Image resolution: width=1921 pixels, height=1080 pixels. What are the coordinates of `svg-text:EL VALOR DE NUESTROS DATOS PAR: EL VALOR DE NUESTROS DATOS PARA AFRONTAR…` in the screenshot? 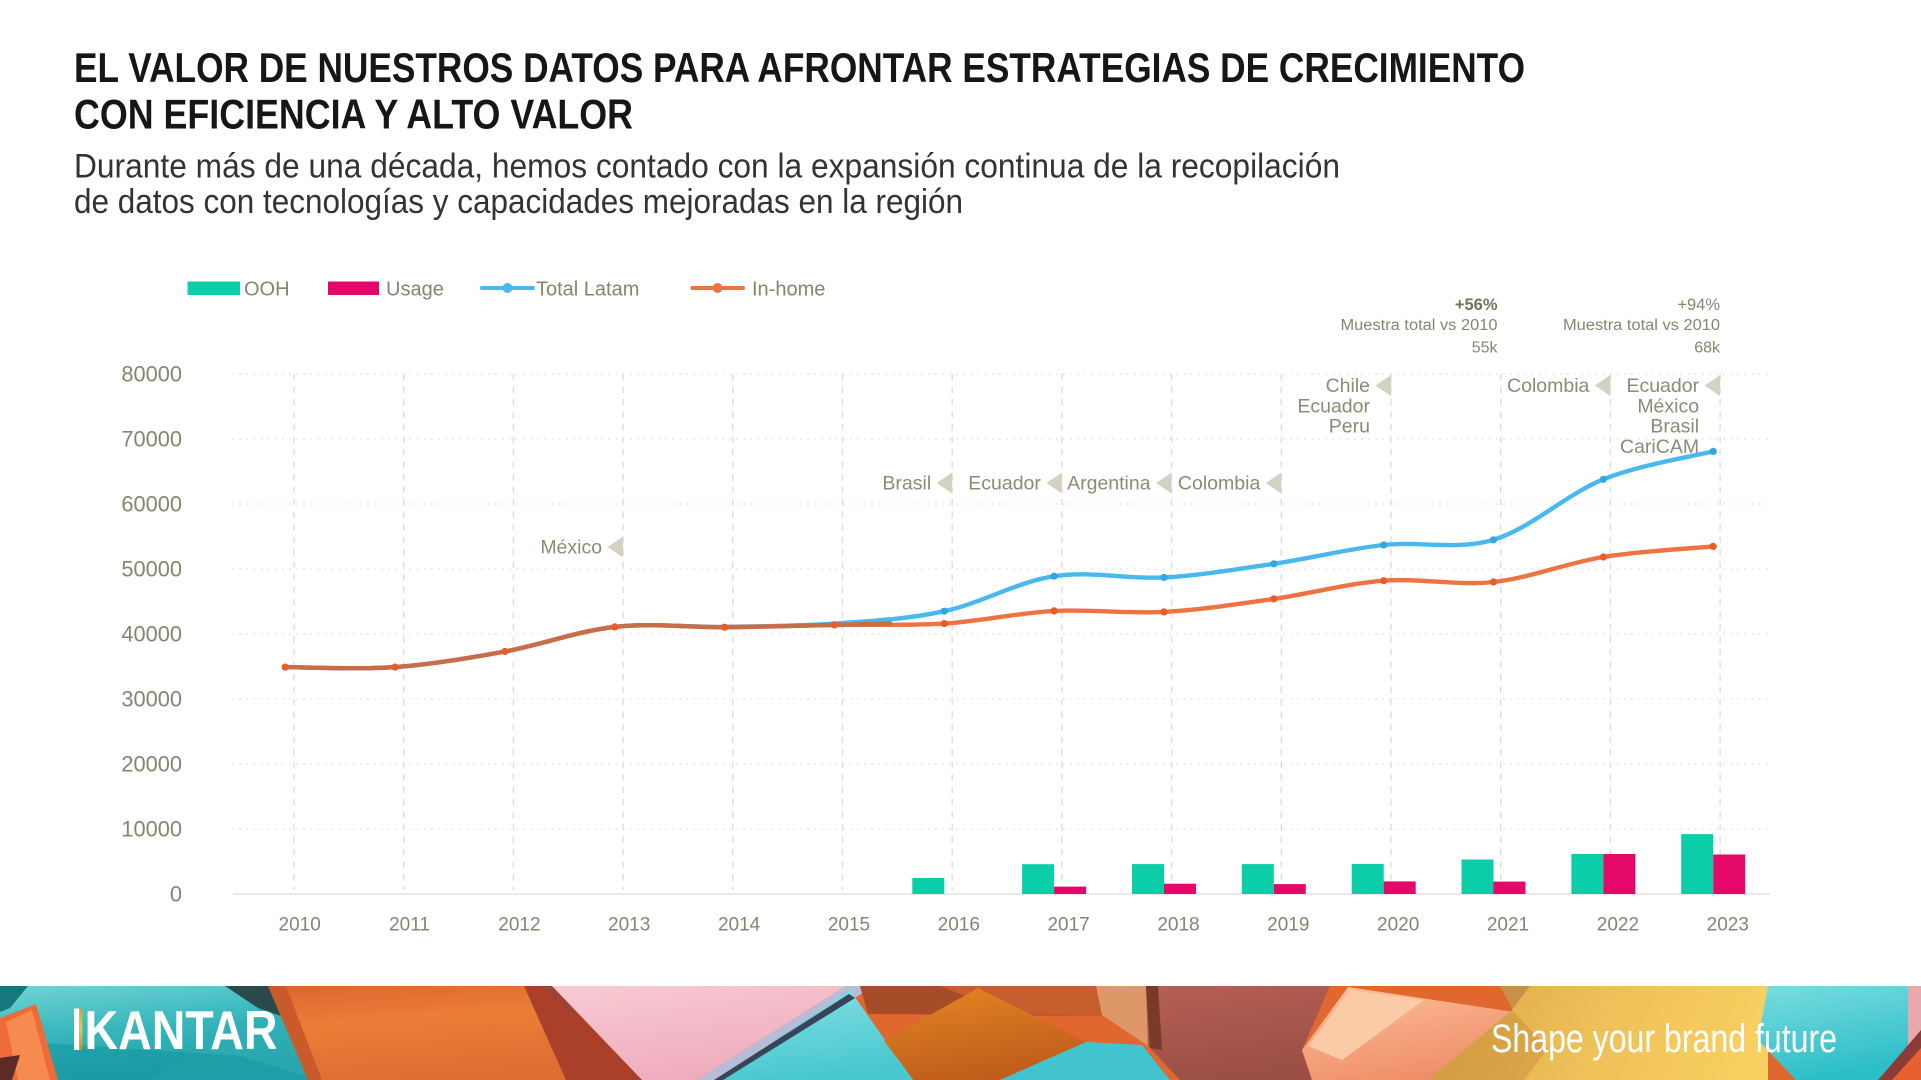 It's located at (799, 67).